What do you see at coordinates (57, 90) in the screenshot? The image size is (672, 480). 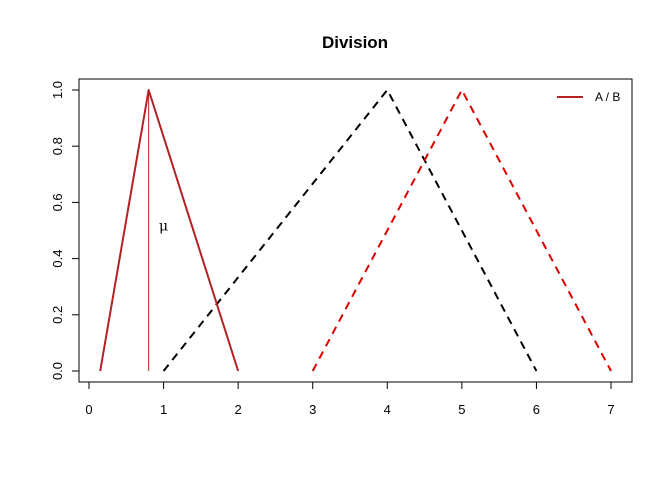 I see `y-tick-label: 1.0` at bounding box center [57, 90].